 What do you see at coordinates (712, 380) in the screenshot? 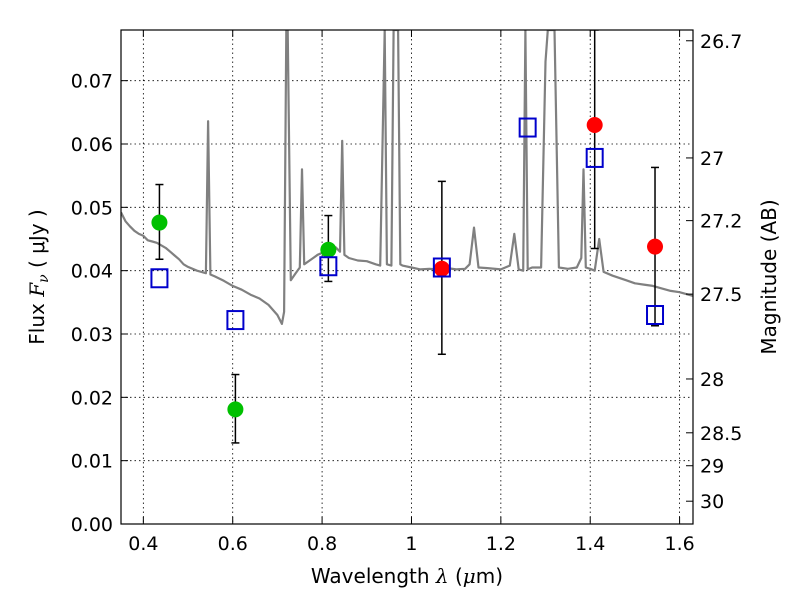
I see `y2-tick-label: 28` at bounding box center [712, 380].